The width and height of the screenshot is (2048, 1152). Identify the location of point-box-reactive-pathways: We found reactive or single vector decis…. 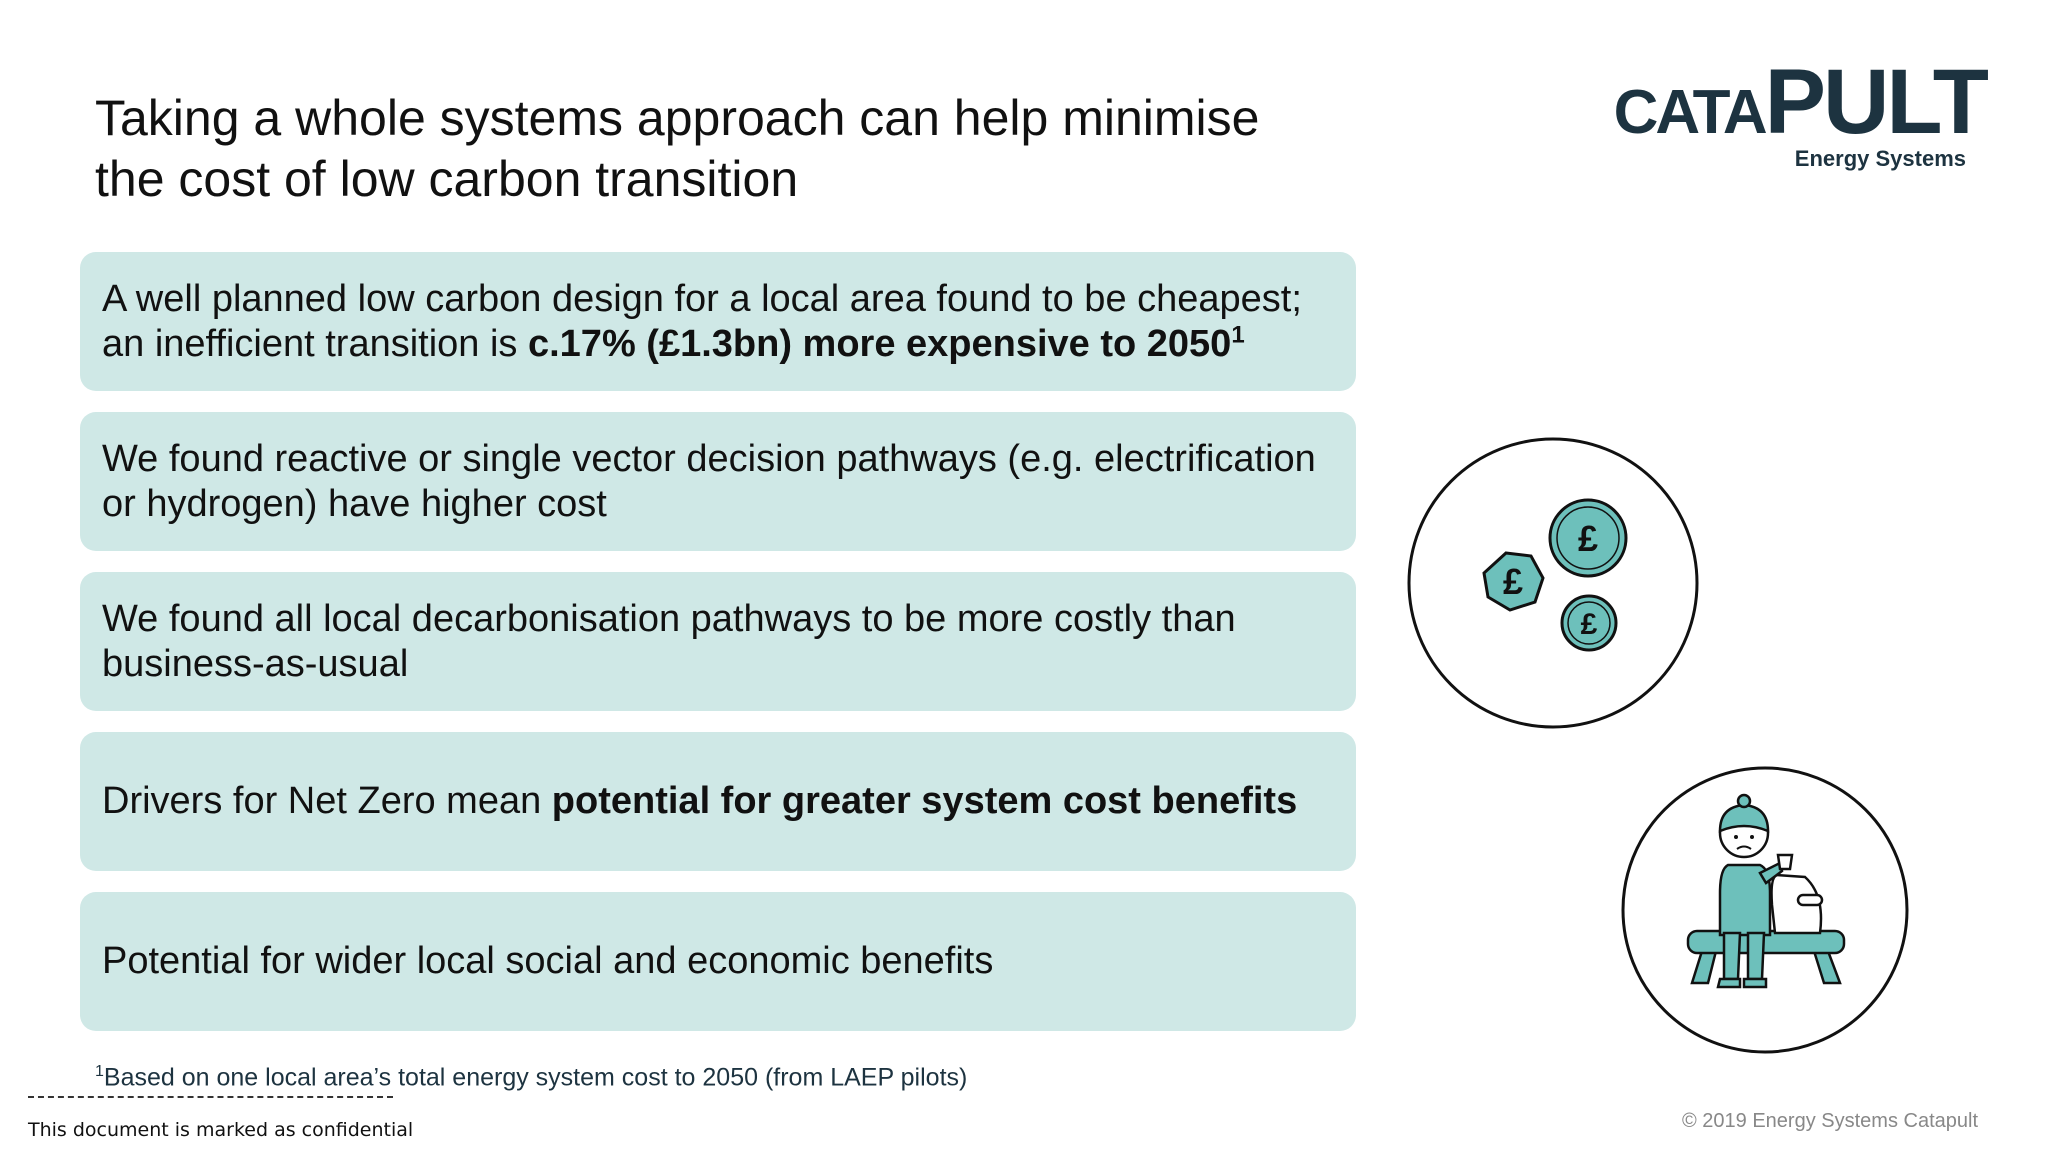
(718, 481).